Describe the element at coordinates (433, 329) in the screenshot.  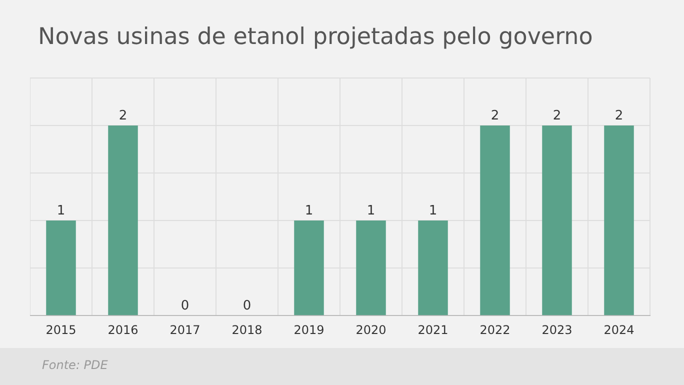
I see `x-tick-label: 2021` at that location.